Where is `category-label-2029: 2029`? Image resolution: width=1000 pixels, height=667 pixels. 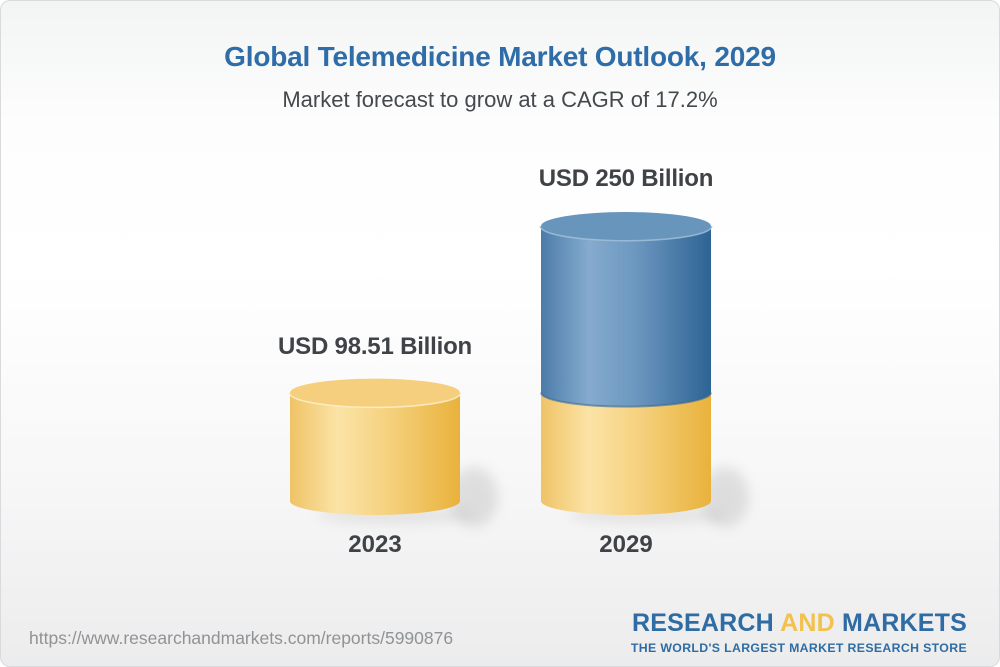
category-label-2029: 2029 is located at coordinates (626, 544).